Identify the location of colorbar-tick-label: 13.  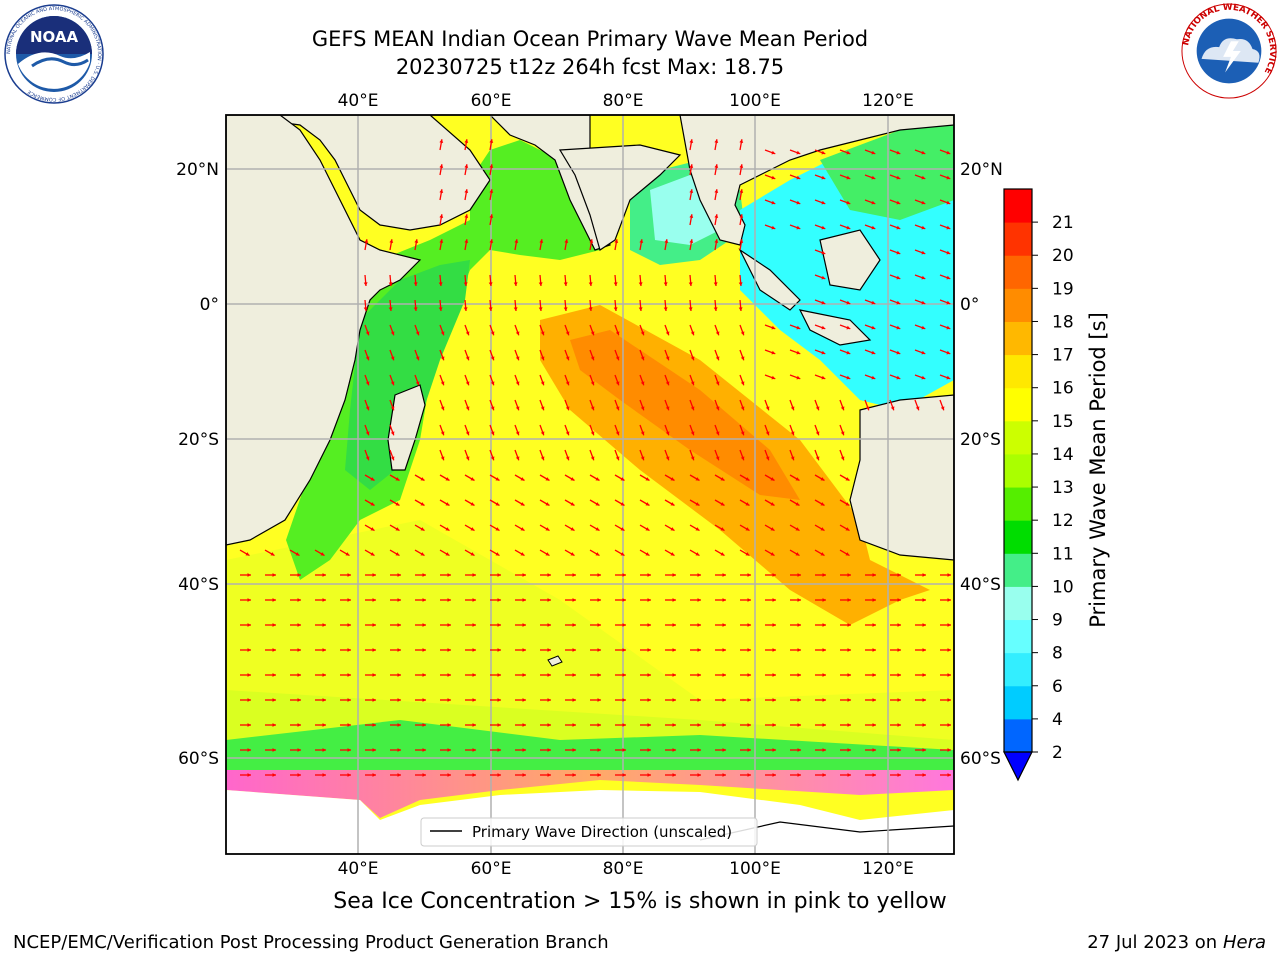
(1063, 488).